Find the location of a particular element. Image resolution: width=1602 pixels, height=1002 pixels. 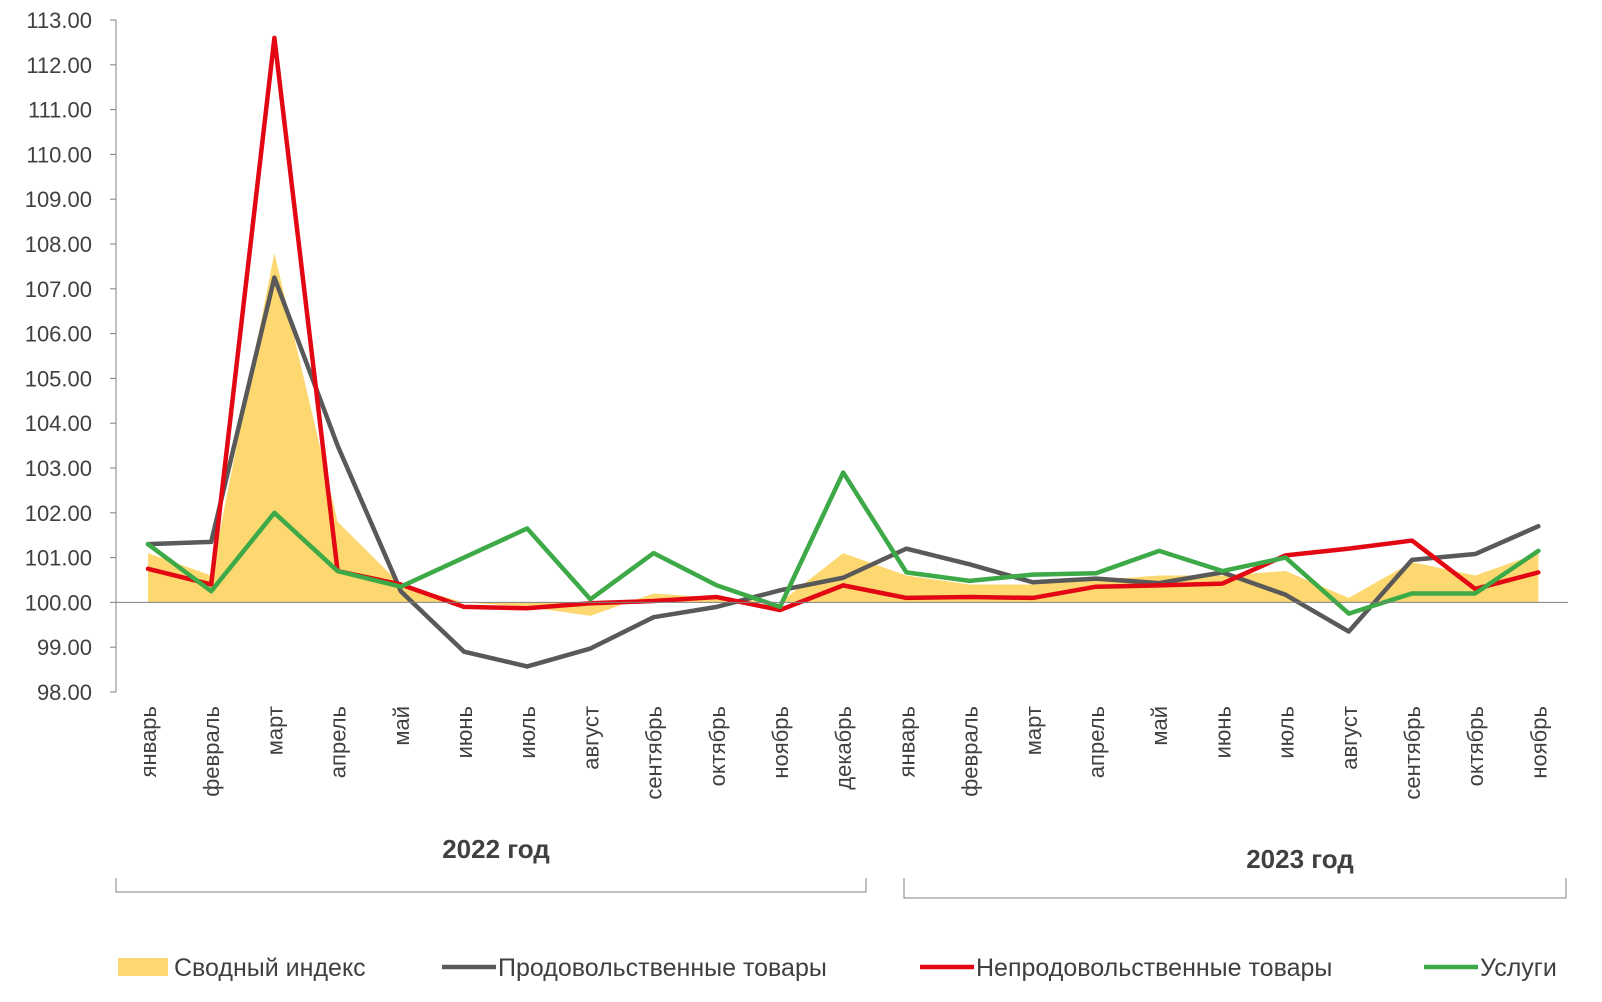

legend-label: Непродовольственные товары is located at coordinates (1154, 968).